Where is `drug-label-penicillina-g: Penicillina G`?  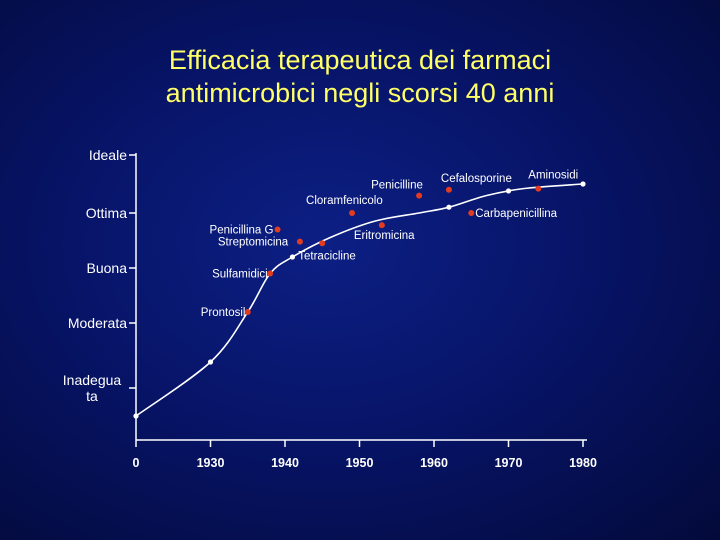
drug-label-penicillina-g: Penicillina G is located at coordinates (242, 231).